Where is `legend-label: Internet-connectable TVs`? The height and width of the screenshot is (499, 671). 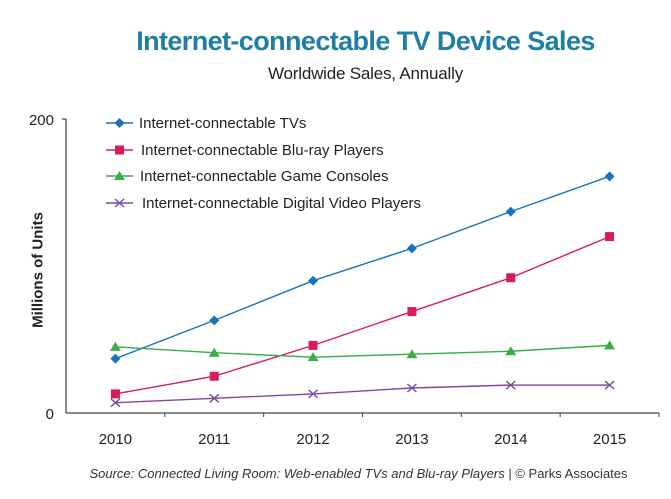 legend-label: Internet-connectable TVs is located at coordinates (222, 123).